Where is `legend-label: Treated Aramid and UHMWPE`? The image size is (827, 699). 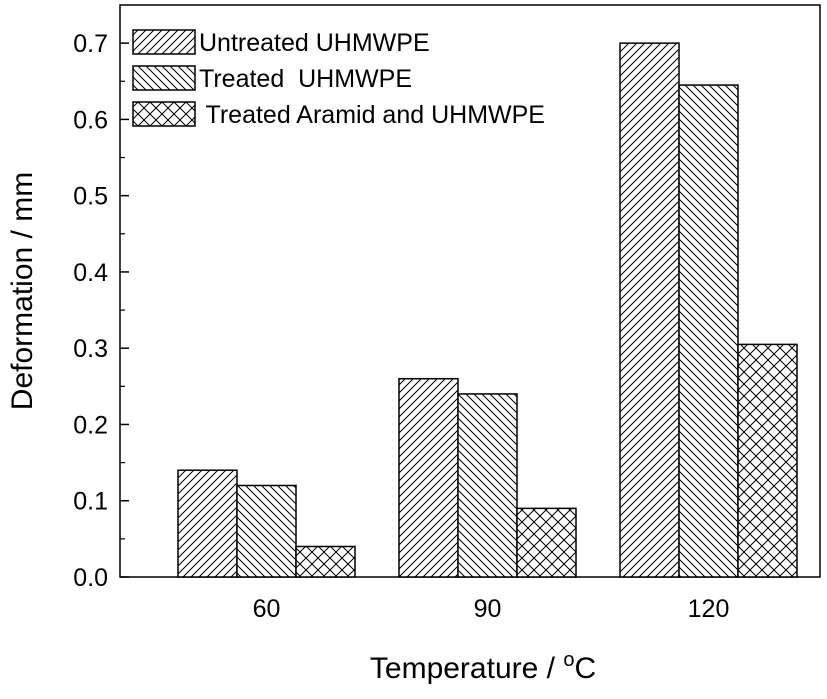
legend-label: Treated Aramid and UHMWPE is located at coordinates (372, 115).